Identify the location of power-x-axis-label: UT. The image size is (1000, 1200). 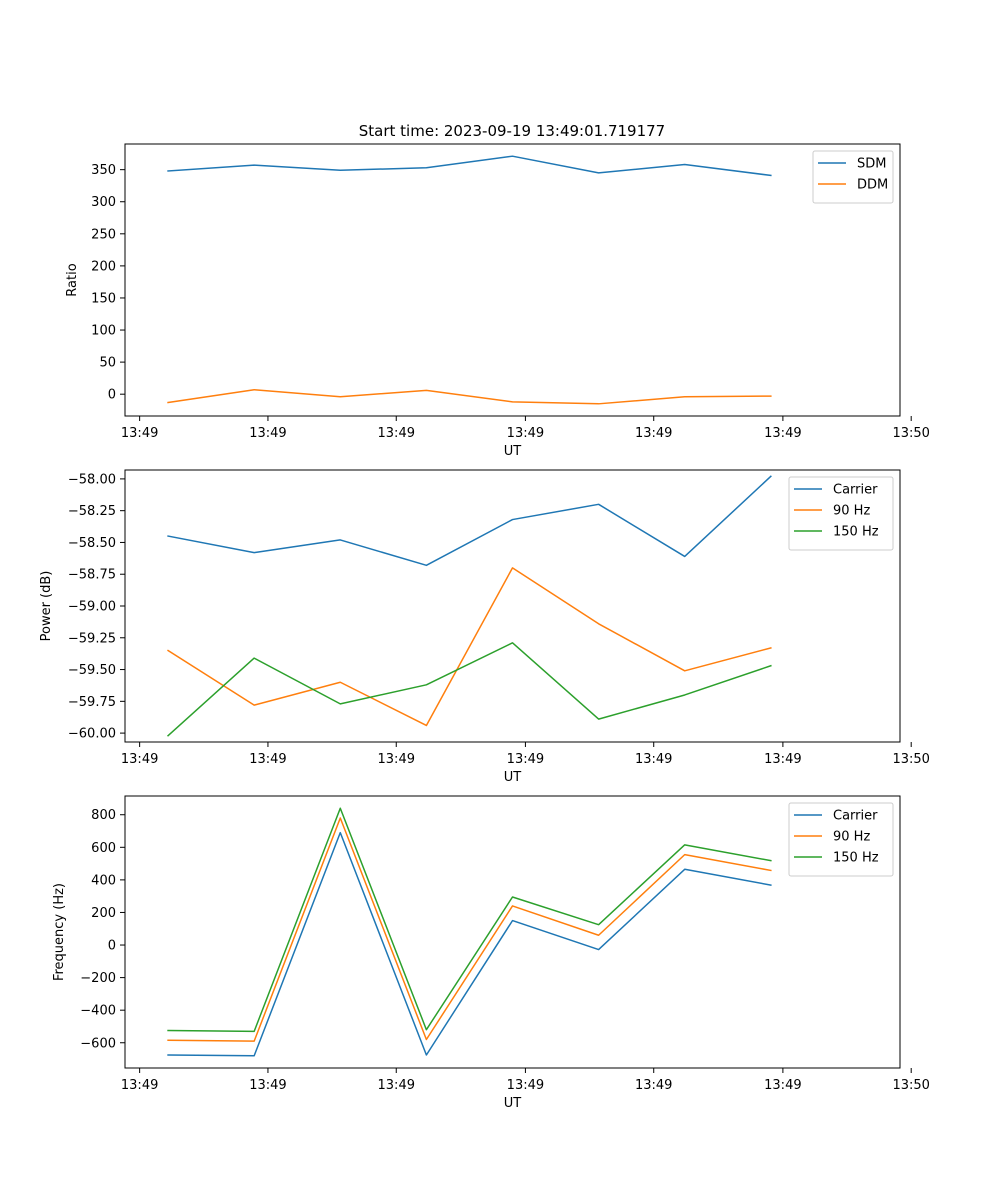
(513, 777).